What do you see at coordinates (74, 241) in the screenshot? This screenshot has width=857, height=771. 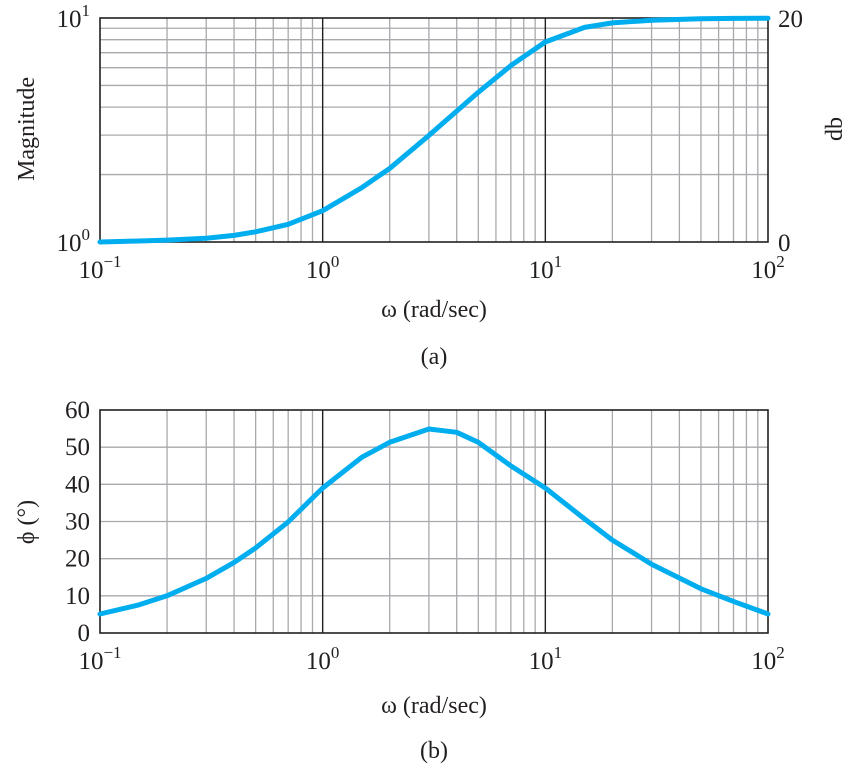 I see `y-tick-label: 10⁰` at bounding box center [74, 241].